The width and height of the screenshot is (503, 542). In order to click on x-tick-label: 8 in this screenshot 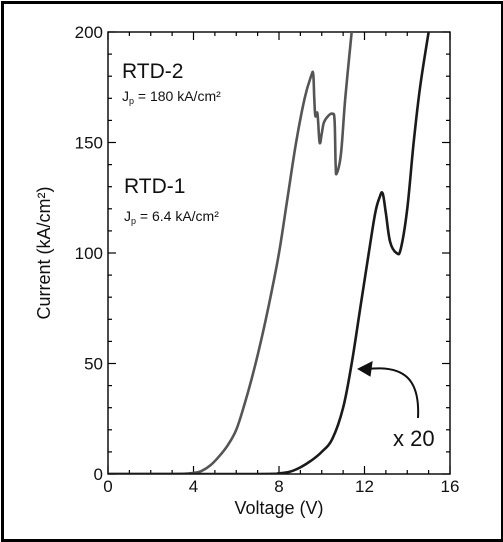, I will do `click(278, 486)`.